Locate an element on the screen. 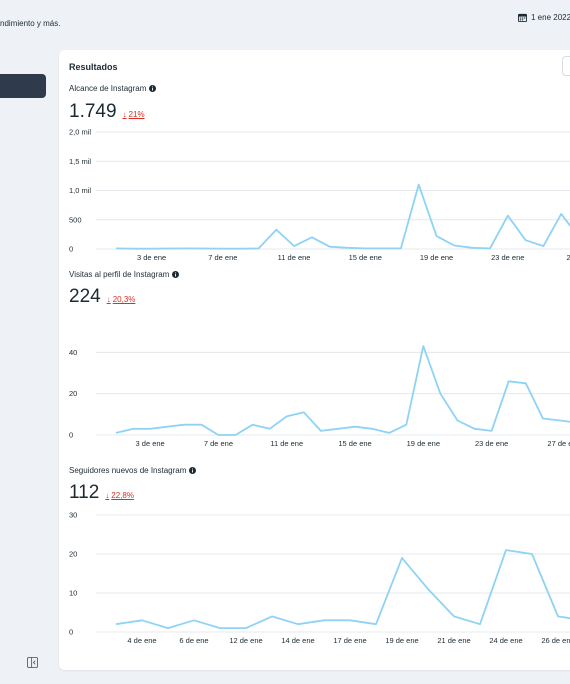 Image resolution: width=570 pixels, height=684 pixels. metric-change-link: ↓ 21% is located at coordinates (134, 114).